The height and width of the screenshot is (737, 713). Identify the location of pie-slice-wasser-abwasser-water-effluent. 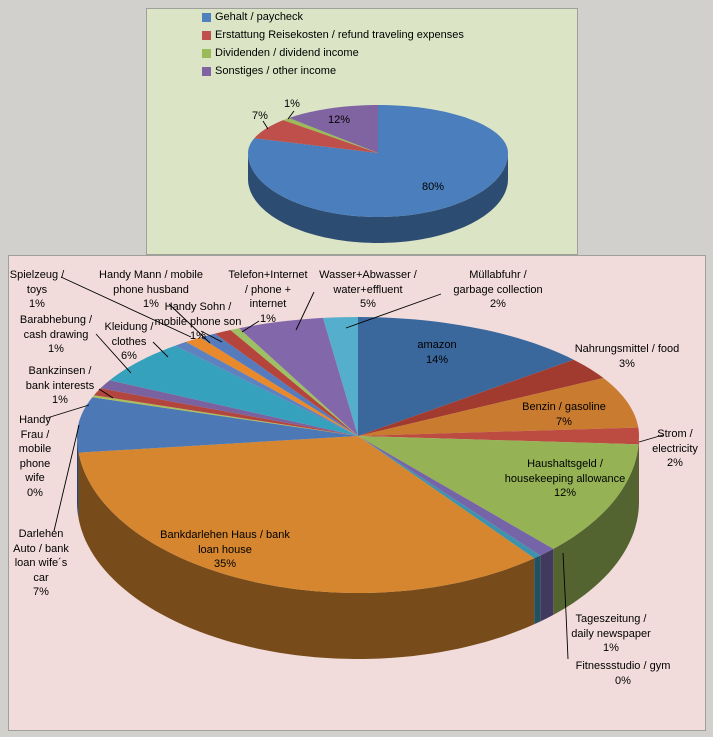
(298, 376).